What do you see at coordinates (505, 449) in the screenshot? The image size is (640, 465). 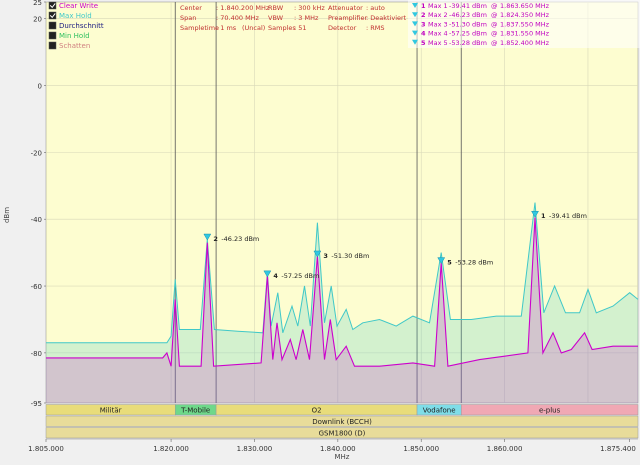 I see `x-tick-label: 1.860.000` at bounding box center [505, 449].